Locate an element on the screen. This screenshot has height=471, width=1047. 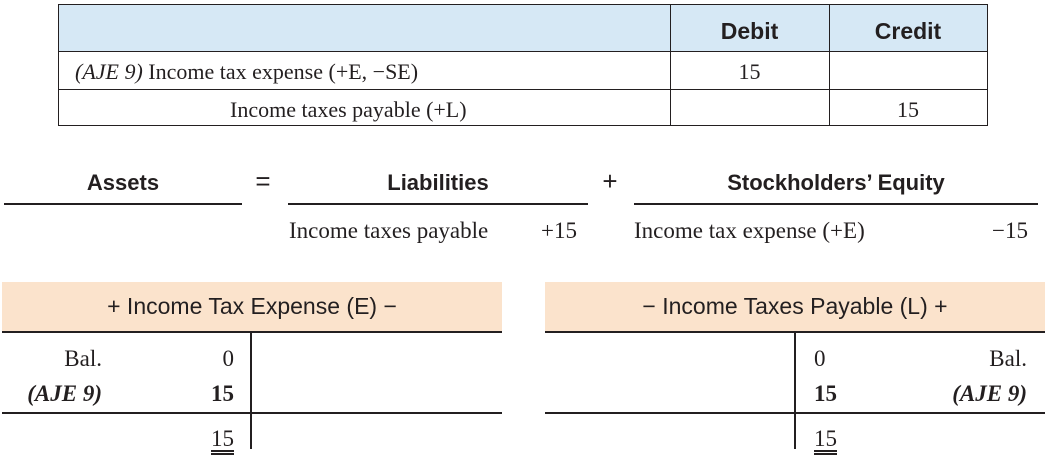
t-account-expense-divider is located at coordinates (251, 391).